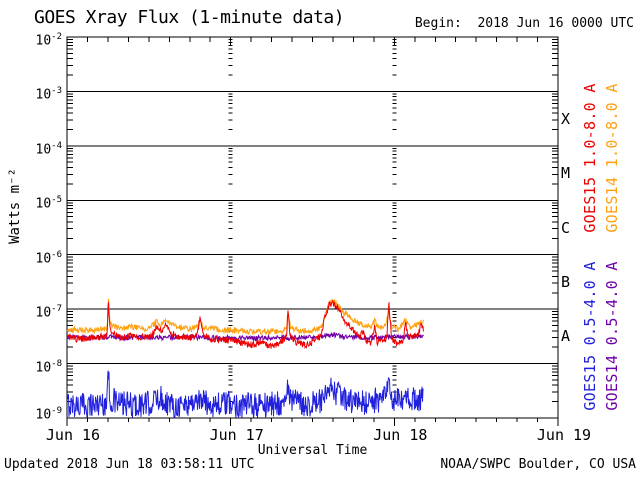 The width and height of the screenshot is (640, 480). What do you see at coordinates (312, 450) in the screenshot?
I see `x-axis-title: Universal Time` at bounding box center [312, 450].